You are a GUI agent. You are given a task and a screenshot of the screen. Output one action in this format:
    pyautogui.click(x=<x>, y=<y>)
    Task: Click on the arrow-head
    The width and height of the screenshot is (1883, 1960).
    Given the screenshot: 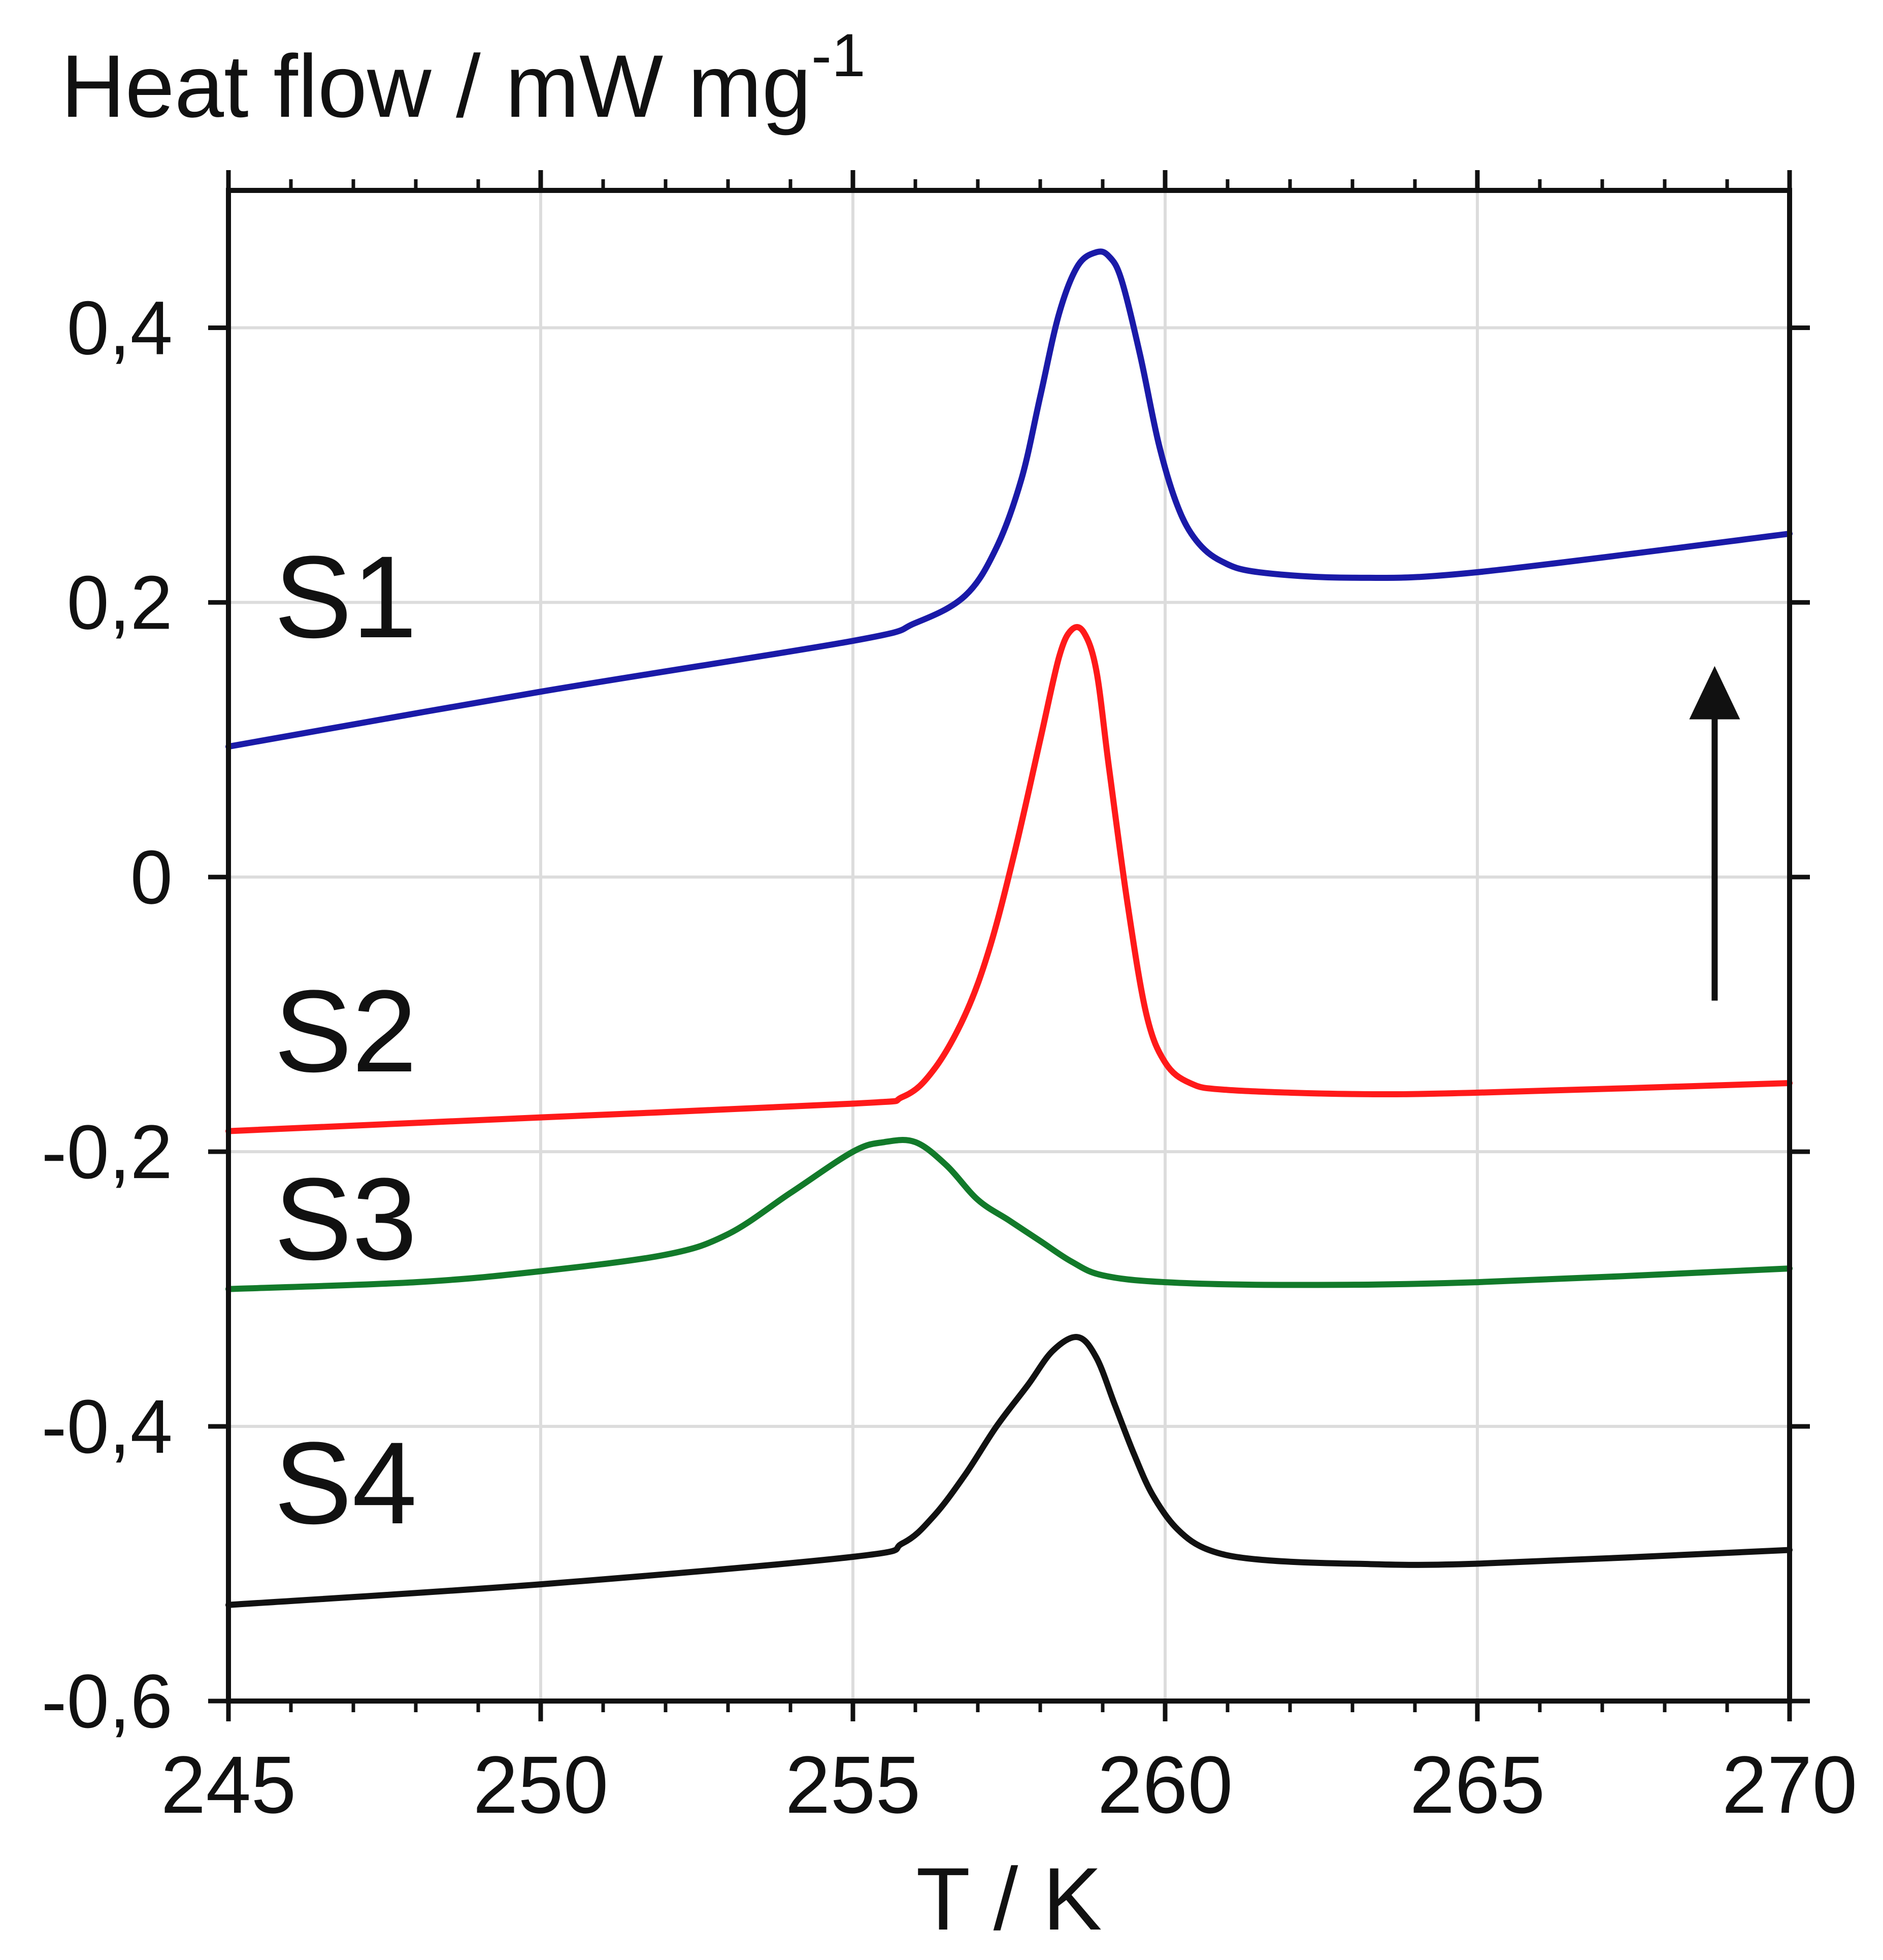 What is the action you would take?
    pyautogui.click(x=1715, y=693)
    